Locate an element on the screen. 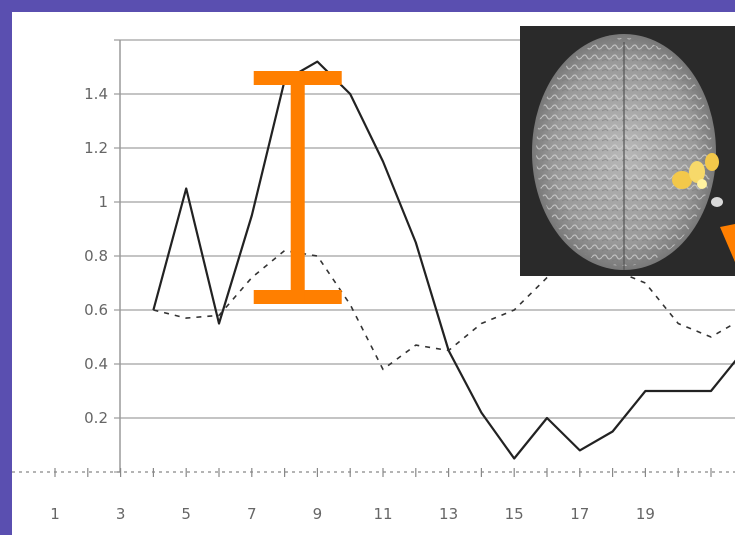 The image size is (735, 535). x-tick-label: 1 is located at coordinates (55, 514).